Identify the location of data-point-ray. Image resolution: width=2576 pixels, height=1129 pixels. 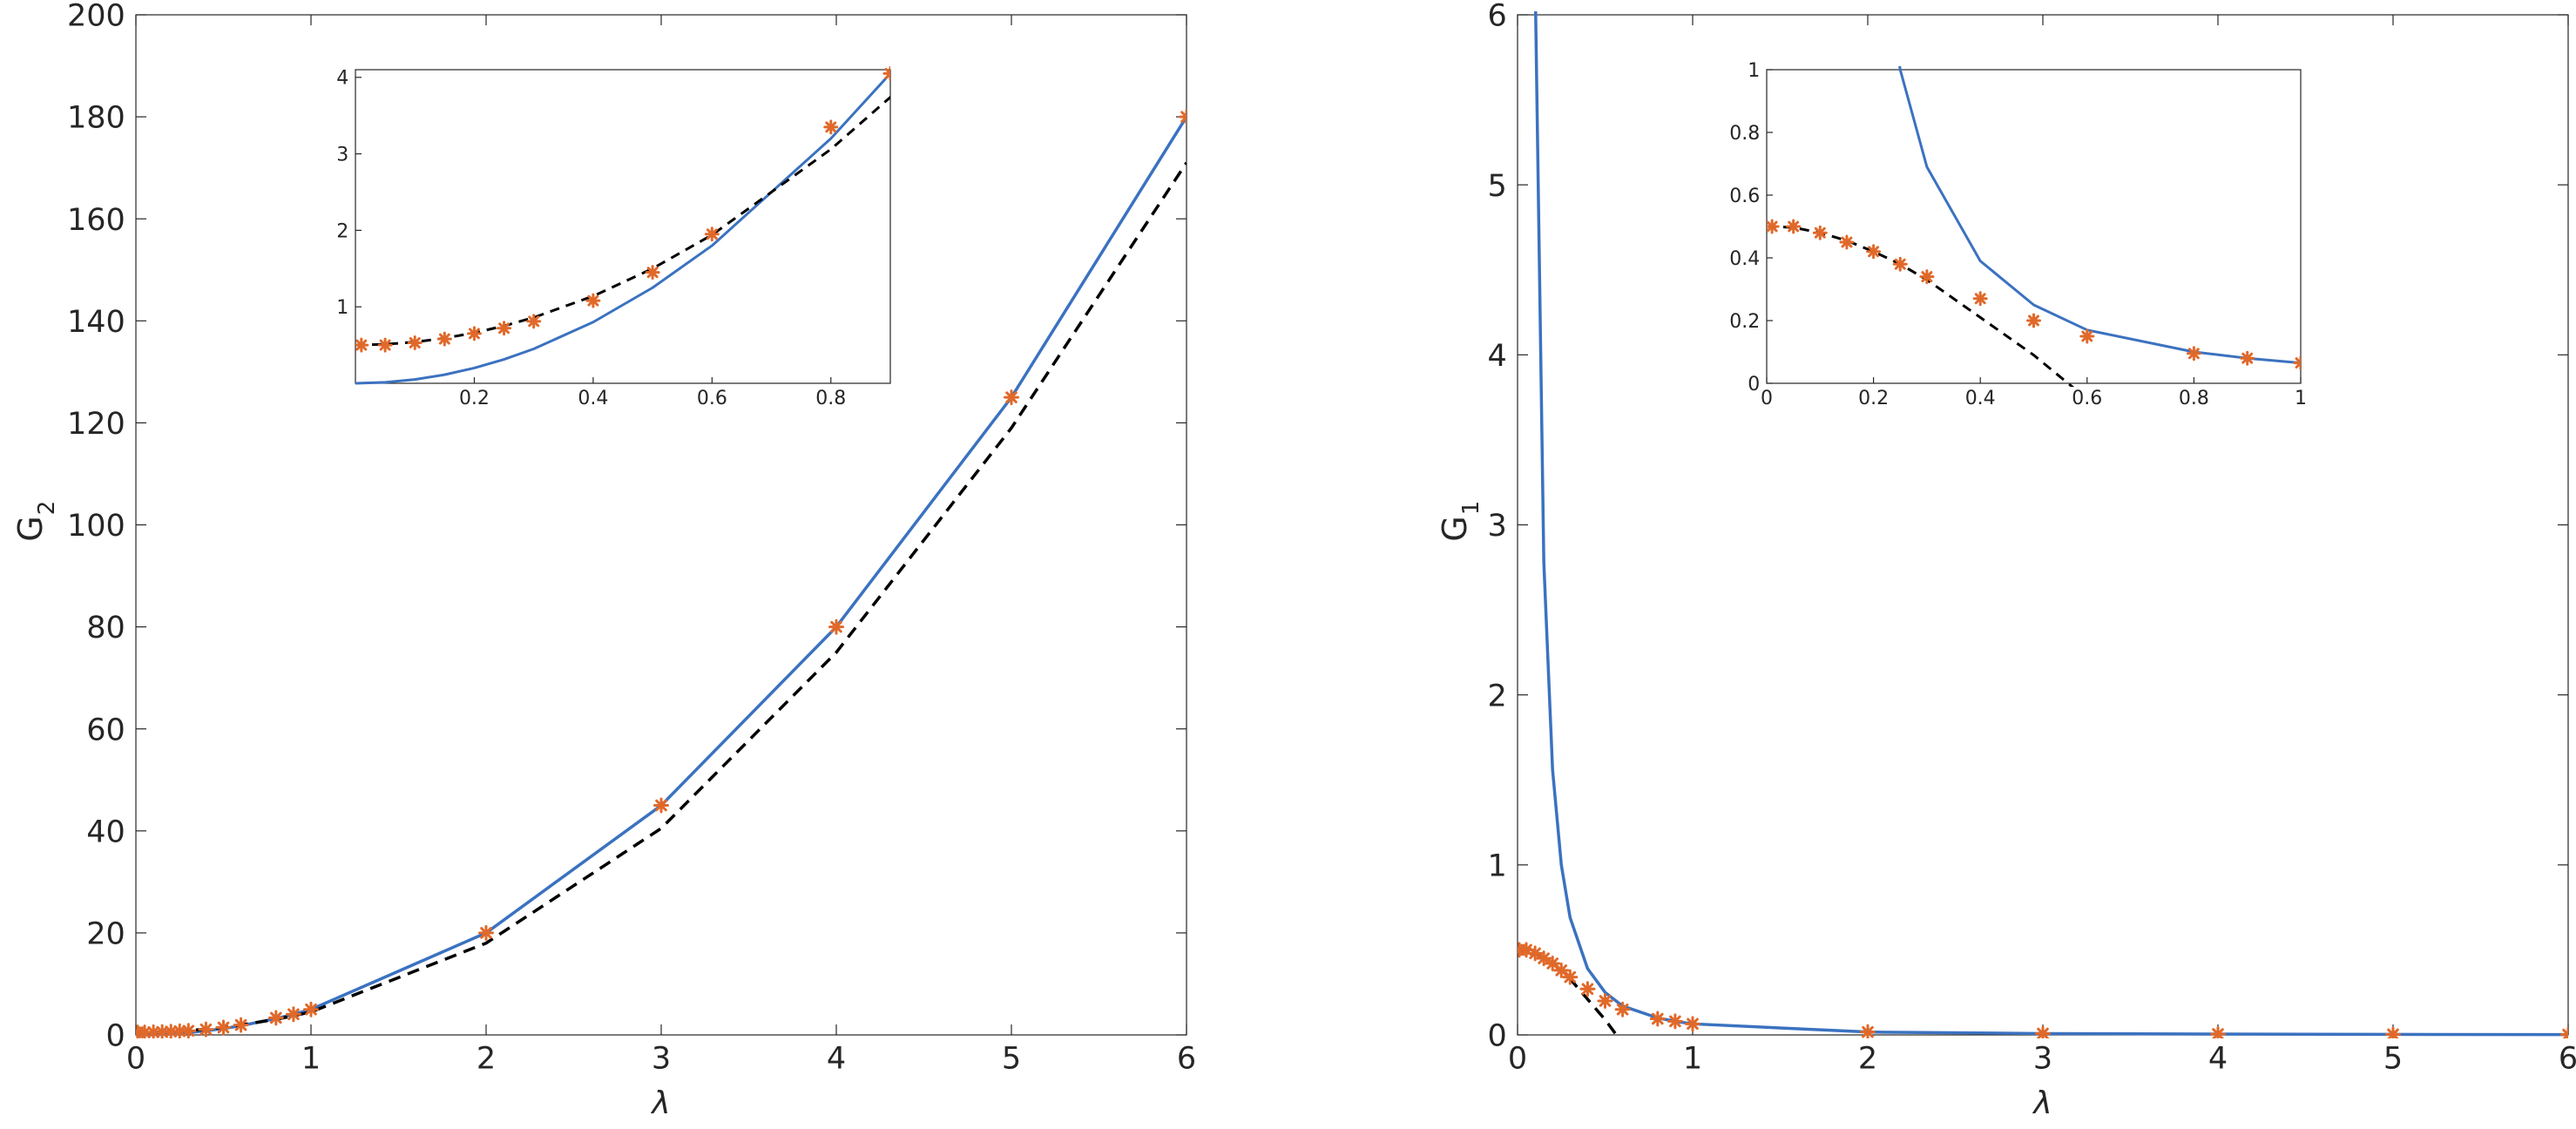
(2565, 1032).